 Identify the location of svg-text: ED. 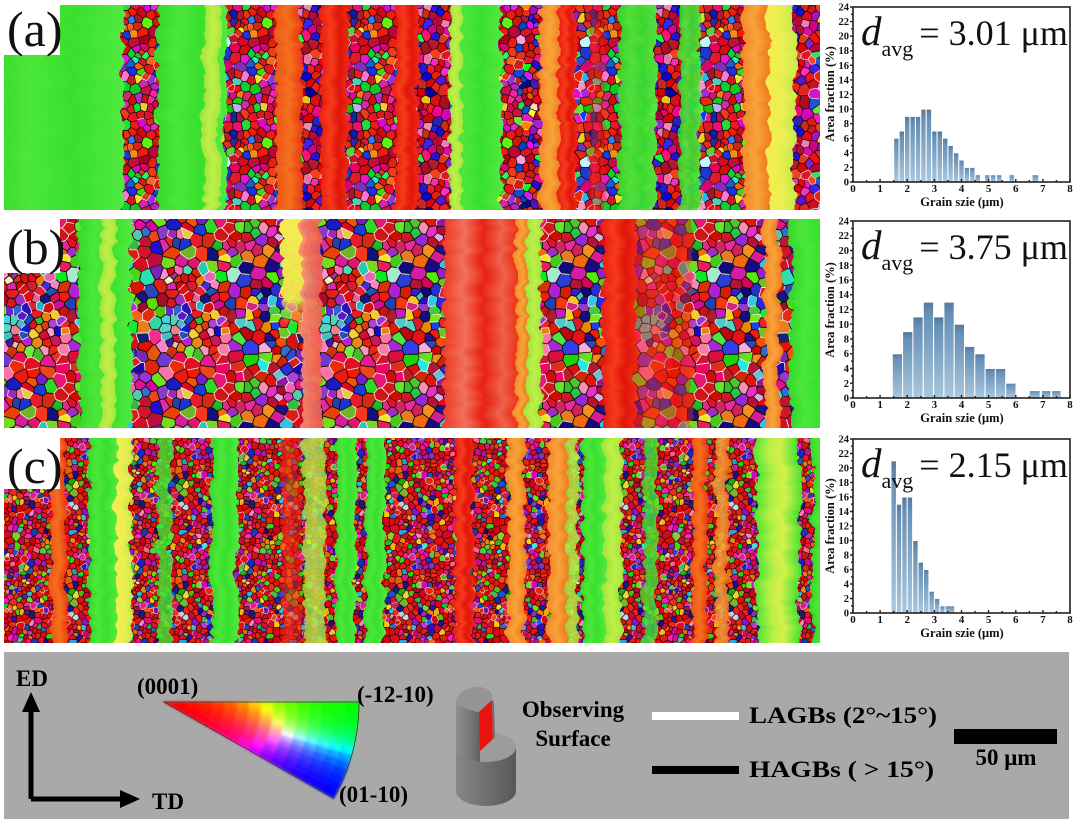
(32, 678).